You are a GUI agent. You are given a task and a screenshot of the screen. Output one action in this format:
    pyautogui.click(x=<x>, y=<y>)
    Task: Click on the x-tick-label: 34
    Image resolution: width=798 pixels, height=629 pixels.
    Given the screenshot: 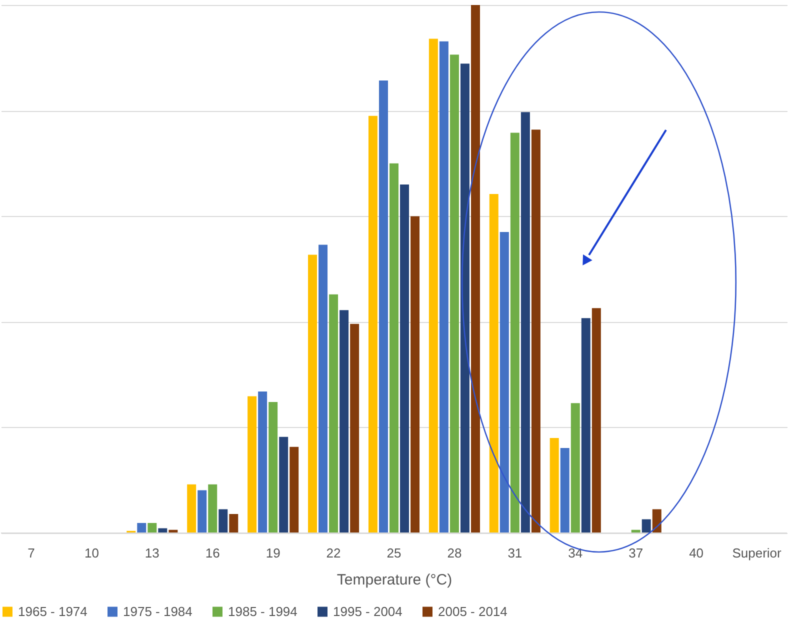 What is the action you would take?
    pyautogui.click(x=575, y=553)
    